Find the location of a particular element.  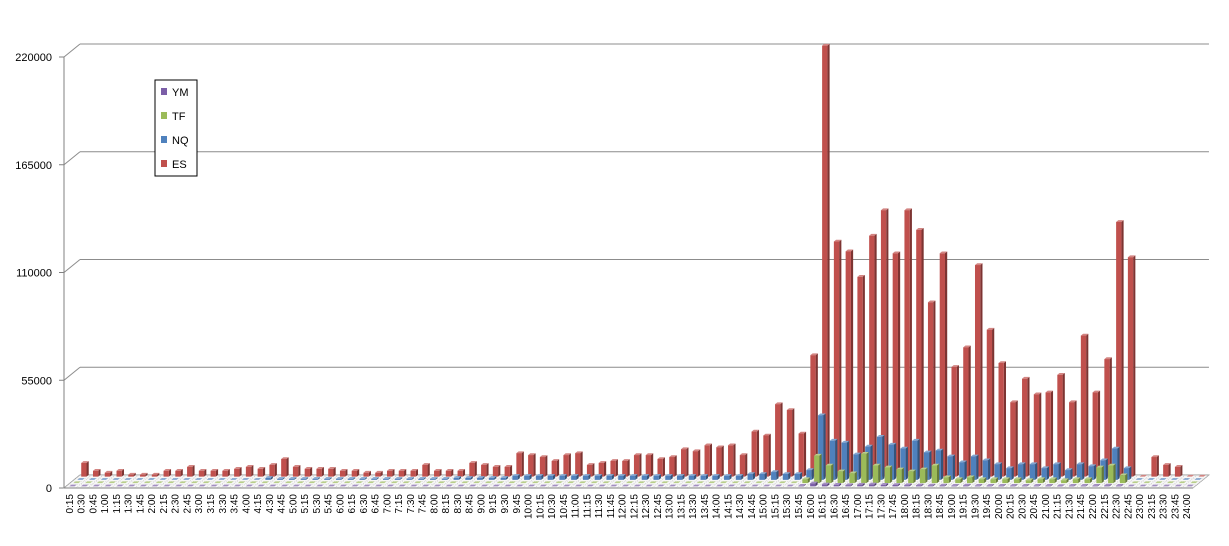

x-tick-label: 7:30 is located at coordinates (411, 504).